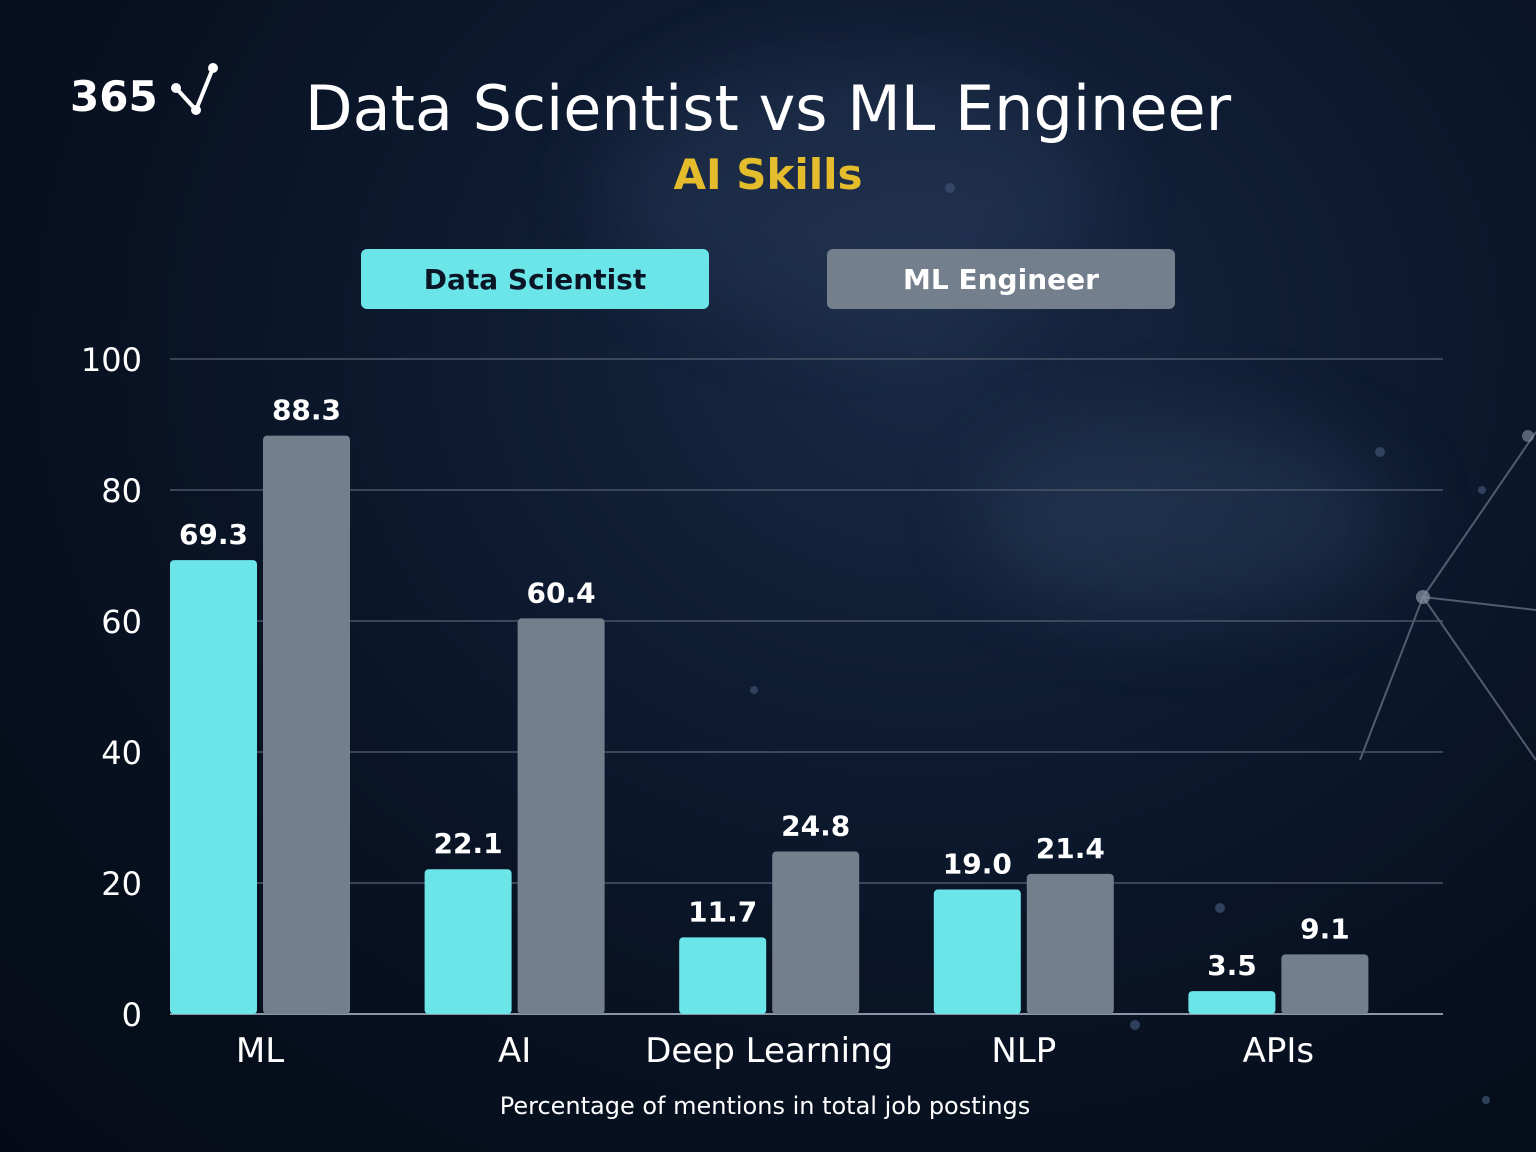 Image resolution: width=1536 pixels, height=1152 pixels. What do you see at coordinates (260, 1051) in the screenshot?
I see `x-tick-label: ML` at bounding box center [260, 1051].